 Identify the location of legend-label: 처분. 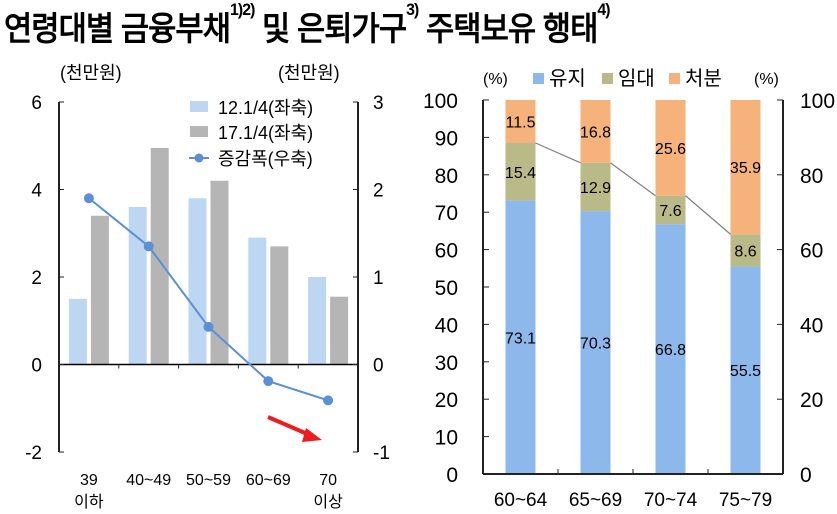
(703, 78).